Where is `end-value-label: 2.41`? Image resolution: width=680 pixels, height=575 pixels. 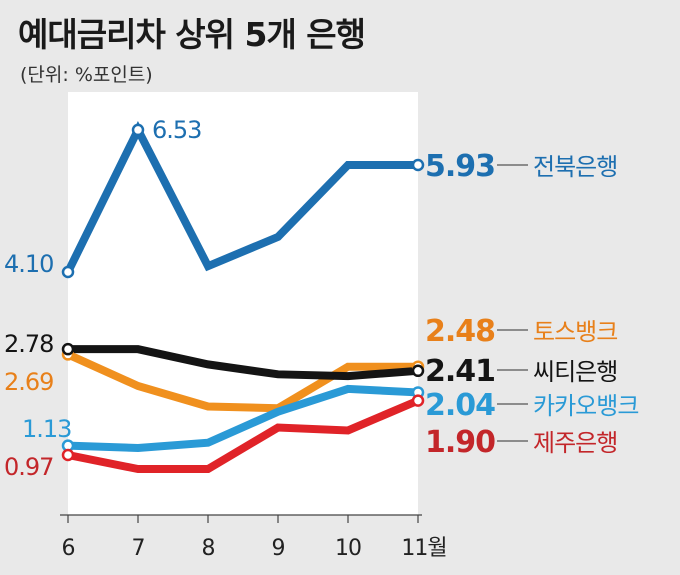 end-value-label: 2.41 is located at coordinates (460, 371).